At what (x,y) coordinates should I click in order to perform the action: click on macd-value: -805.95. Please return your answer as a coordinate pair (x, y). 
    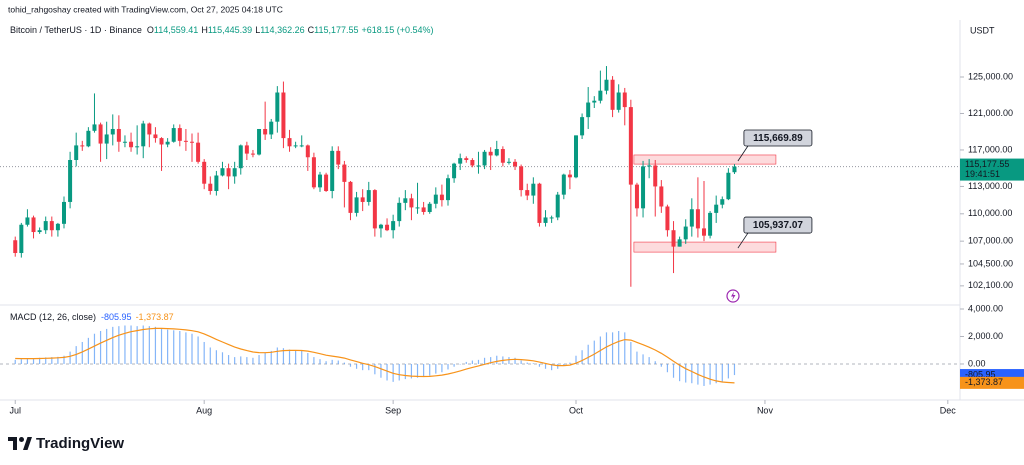
    Looking at the image, I should click on (116, 317).